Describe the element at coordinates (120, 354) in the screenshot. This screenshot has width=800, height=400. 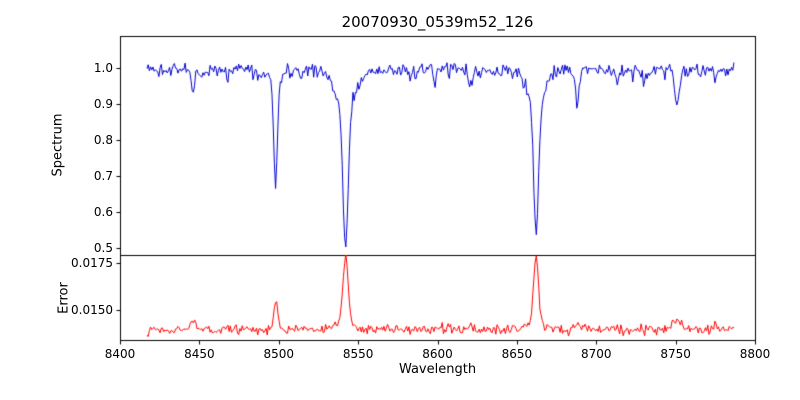
I see `x-tick-label: 8400` at that location.